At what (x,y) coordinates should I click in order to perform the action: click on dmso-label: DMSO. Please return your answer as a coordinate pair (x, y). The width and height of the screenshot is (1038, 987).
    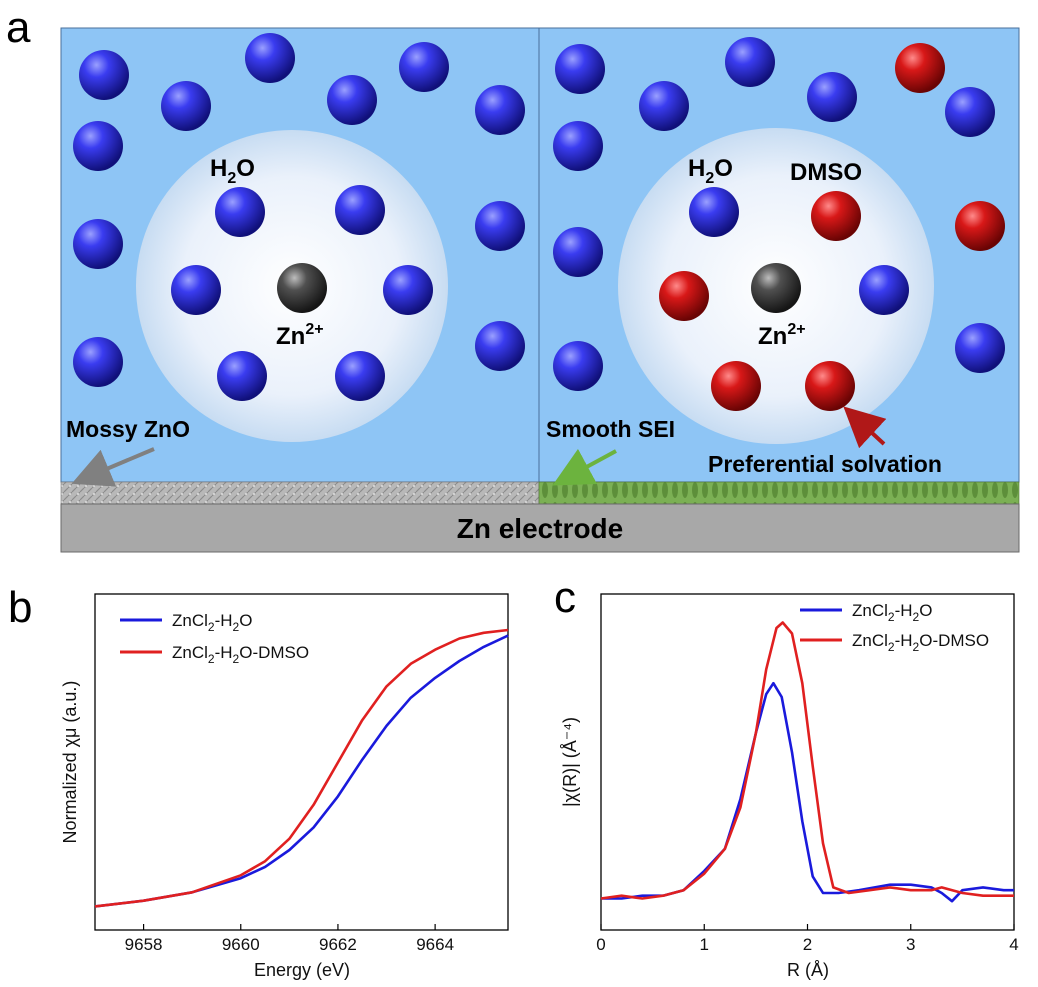
    Looking at the image, I should click on (826, 172).